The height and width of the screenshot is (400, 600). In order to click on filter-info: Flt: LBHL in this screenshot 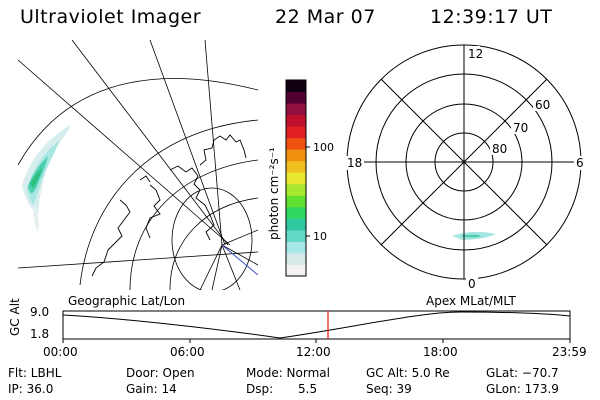, I will do `click(35, 373)`.